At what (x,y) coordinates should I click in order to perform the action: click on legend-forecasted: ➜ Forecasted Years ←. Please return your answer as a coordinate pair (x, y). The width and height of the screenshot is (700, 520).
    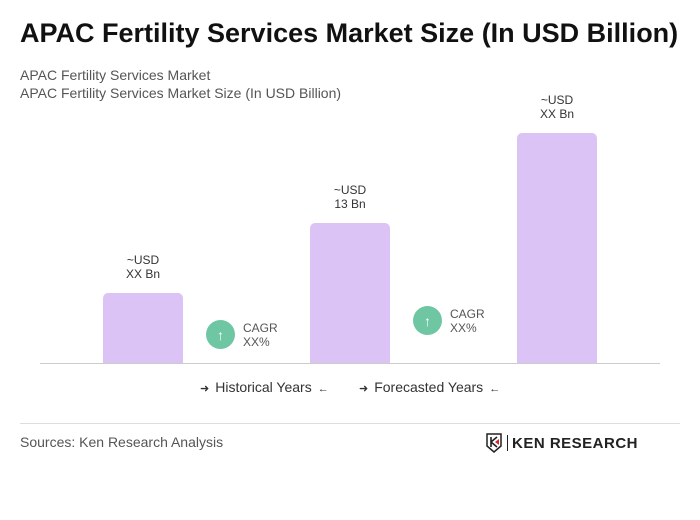
    Looking at the image, I should click on (432, 387).